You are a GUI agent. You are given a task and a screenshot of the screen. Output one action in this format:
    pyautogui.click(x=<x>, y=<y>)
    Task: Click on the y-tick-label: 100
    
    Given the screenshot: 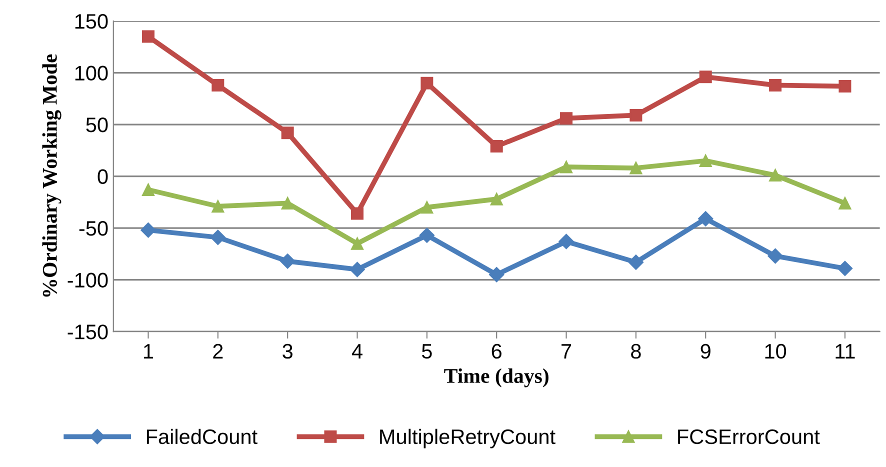 What is the action you would take?
    pyautogui.click(x=91, y=73)
    